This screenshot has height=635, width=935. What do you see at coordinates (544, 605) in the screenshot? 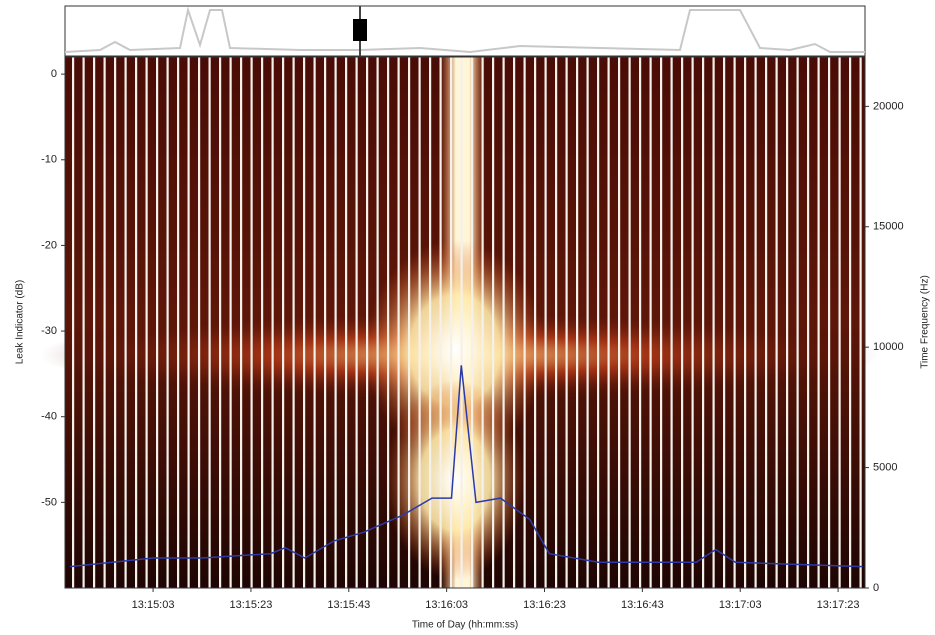
I see `x-tick-label: 13:16:23` at bounding box center [544, 605].